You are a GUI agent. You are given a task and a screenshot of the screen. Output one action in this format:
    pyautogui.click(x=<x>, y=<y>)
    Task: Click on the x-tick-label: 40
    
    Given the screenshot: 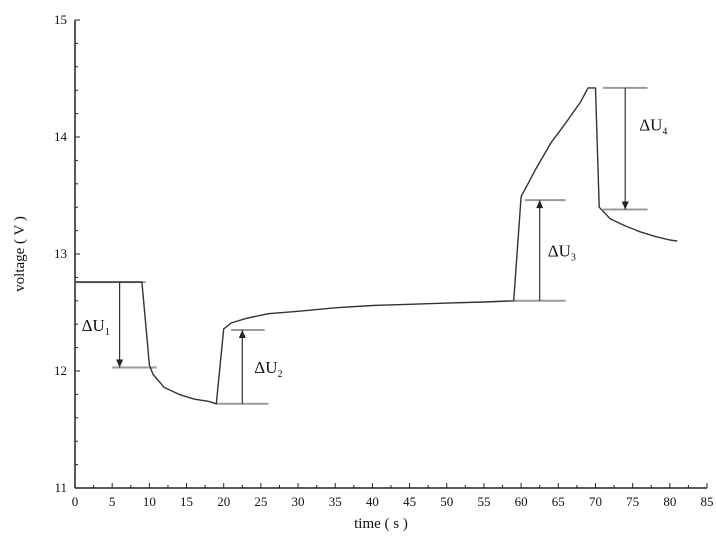 What is the action you would take?
    pyautogui.click(x=372, y=501)
    